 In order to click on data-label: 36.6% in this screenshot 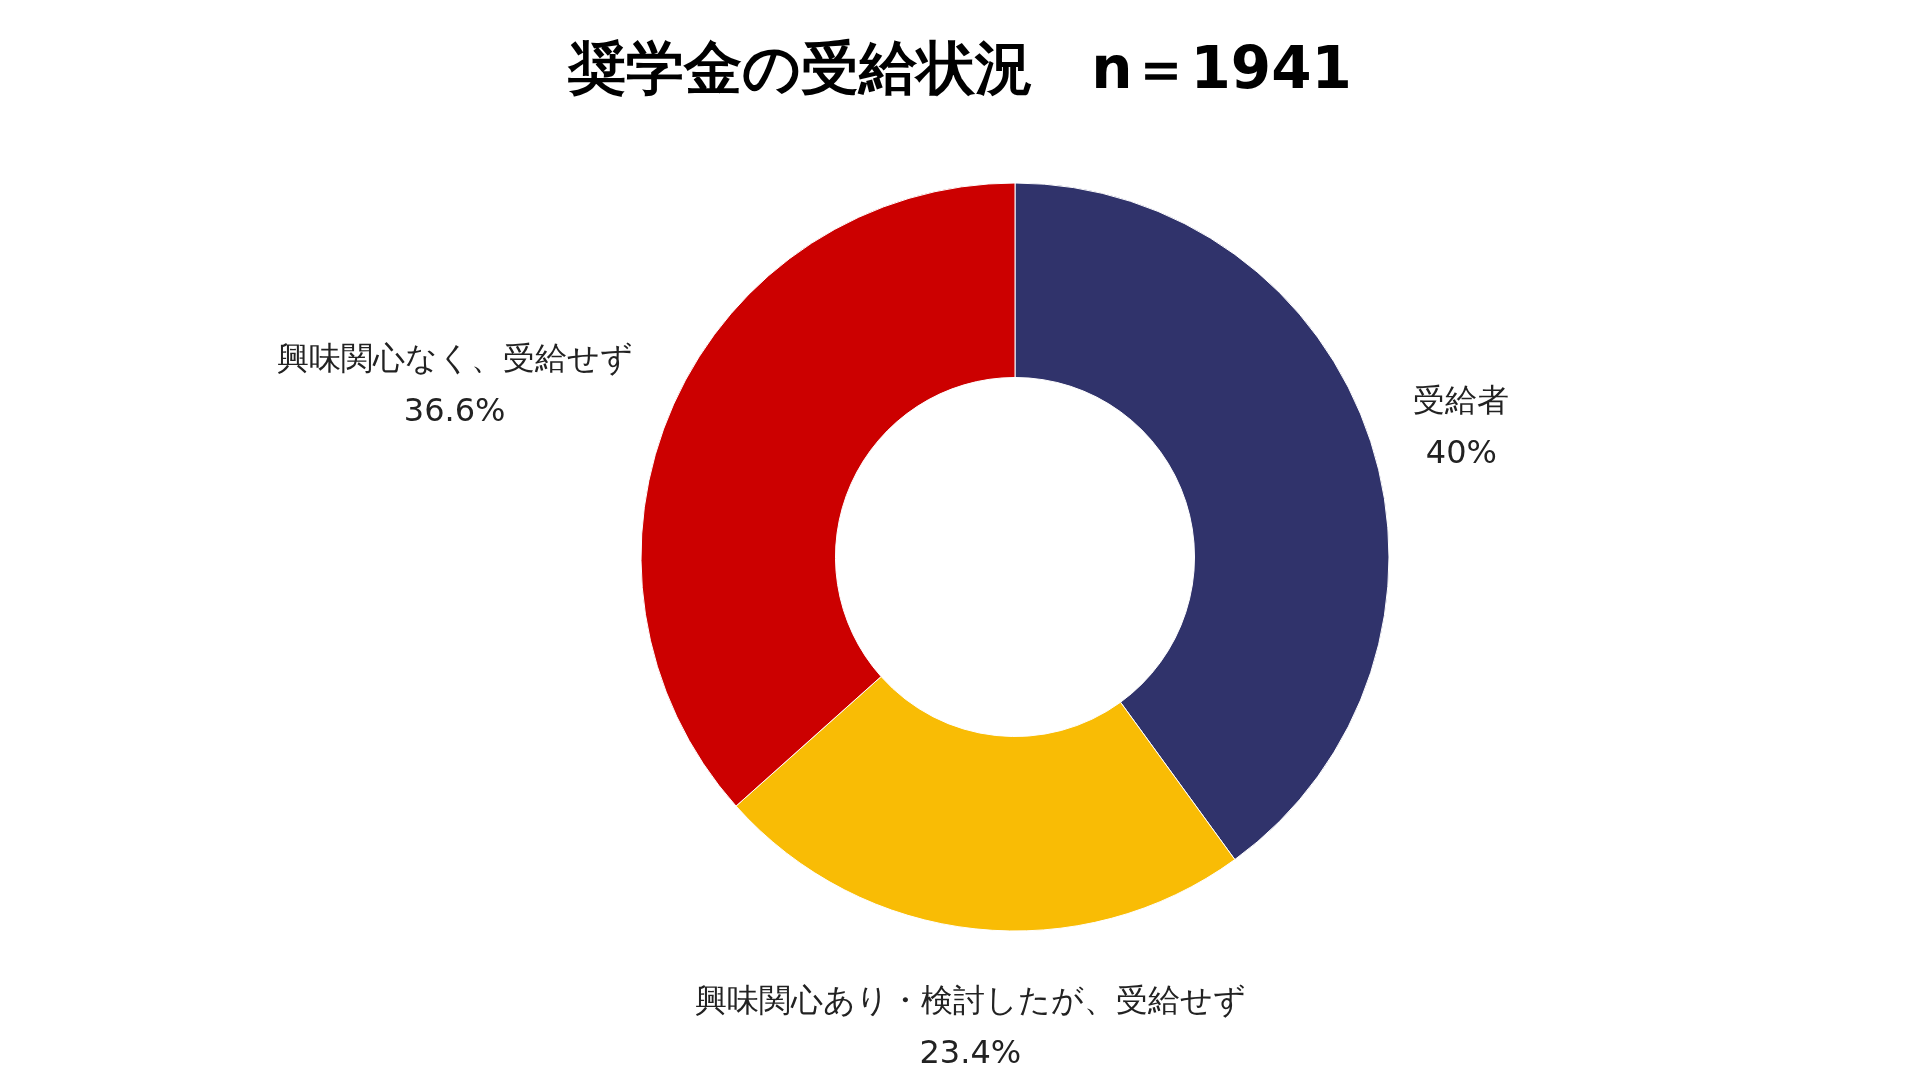, I will do `click(454, 409)`.